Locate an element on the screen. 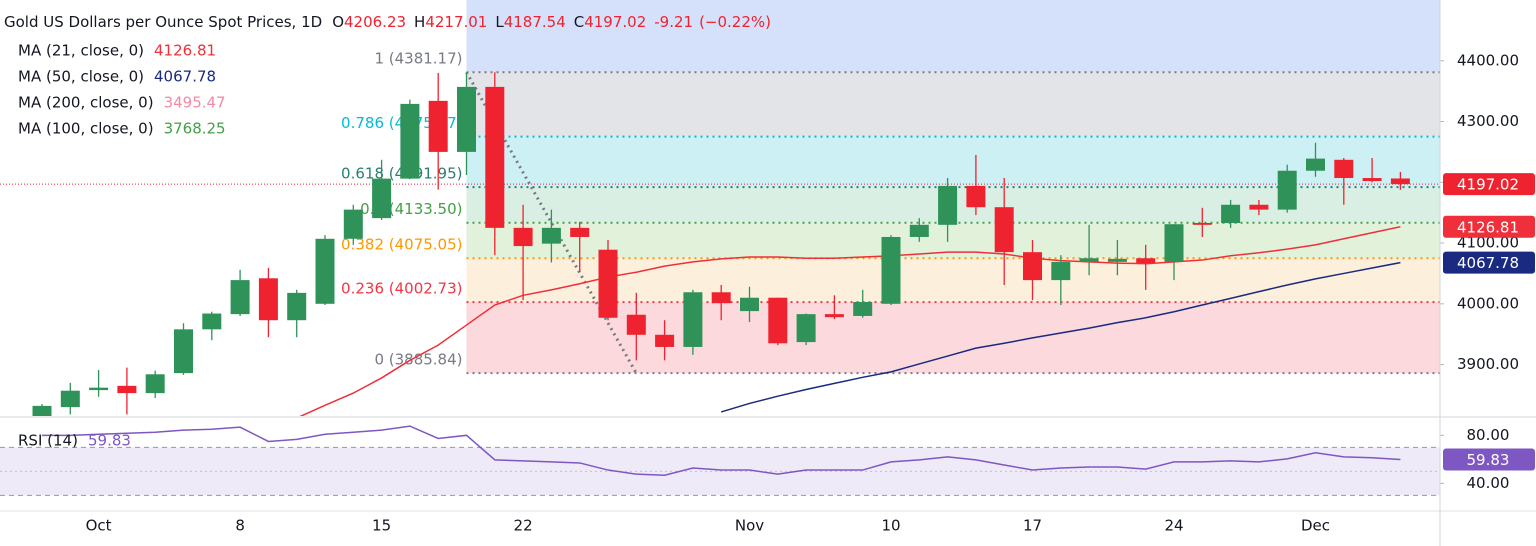  rsi-tick-label: 80.00 is located at coordinates (1488, 435).